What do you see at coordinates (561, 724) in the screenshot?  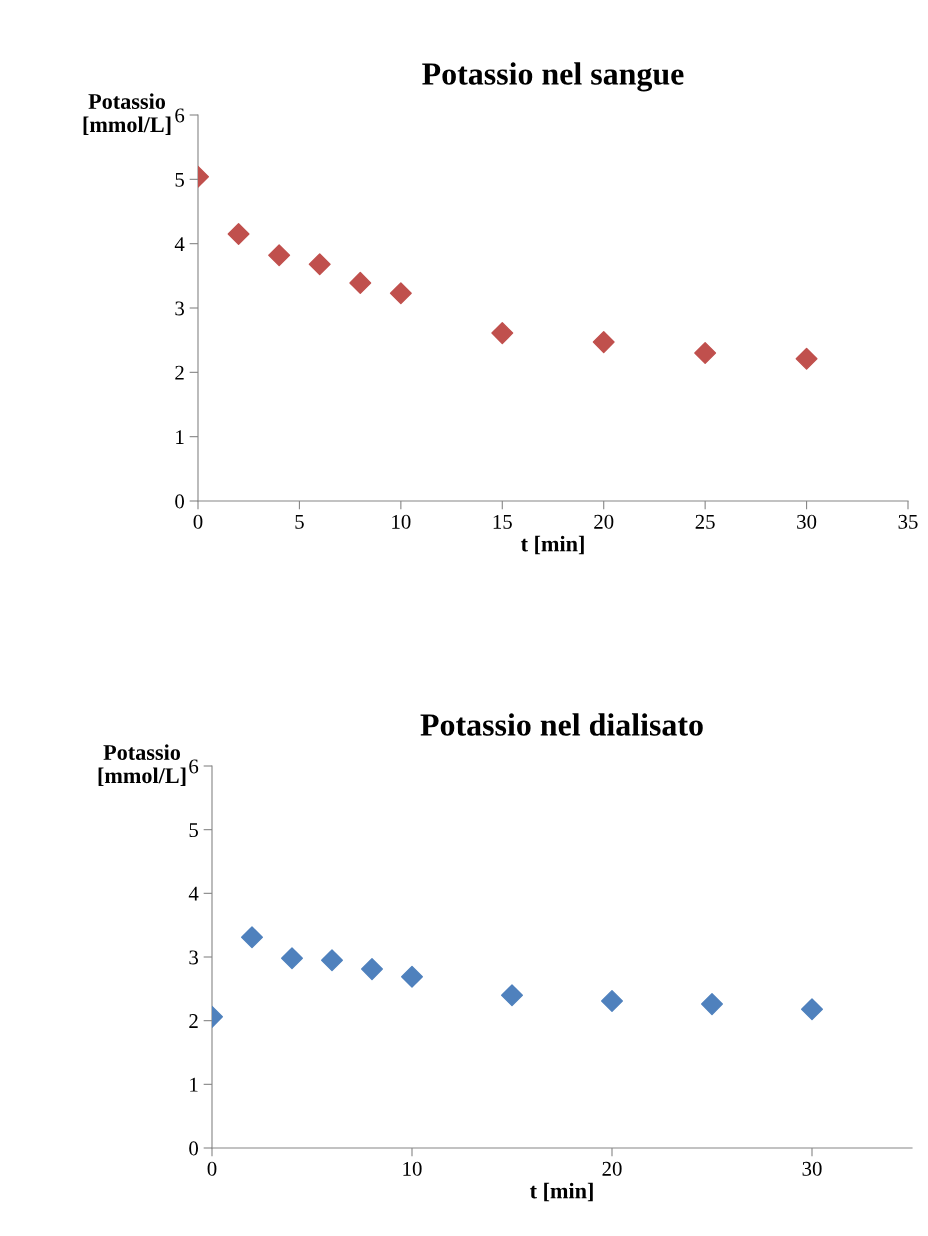 I see `chart-title: Potassio nel dialisato` at bounding box center [561, 724].